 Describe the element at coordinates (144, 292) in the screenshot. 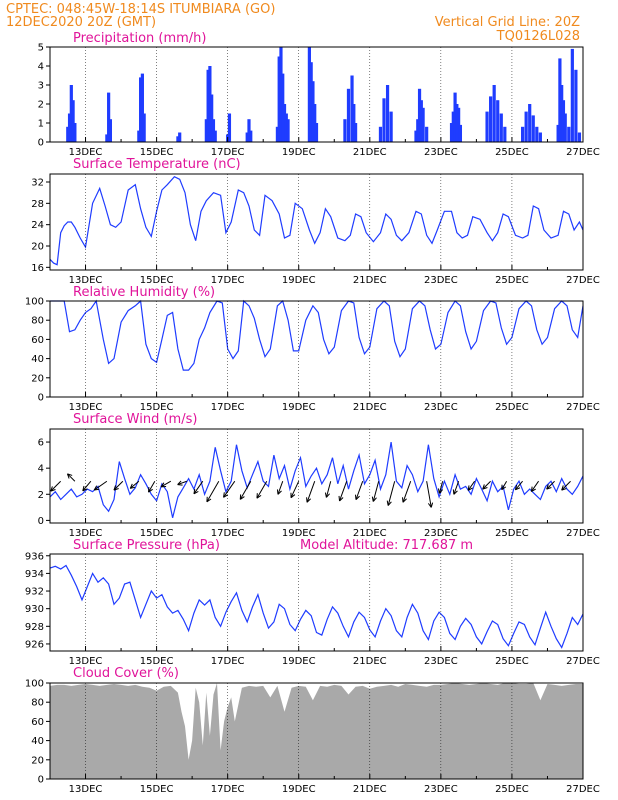

I see `panel-title-rh: Relative Humidity (%)` at that location.